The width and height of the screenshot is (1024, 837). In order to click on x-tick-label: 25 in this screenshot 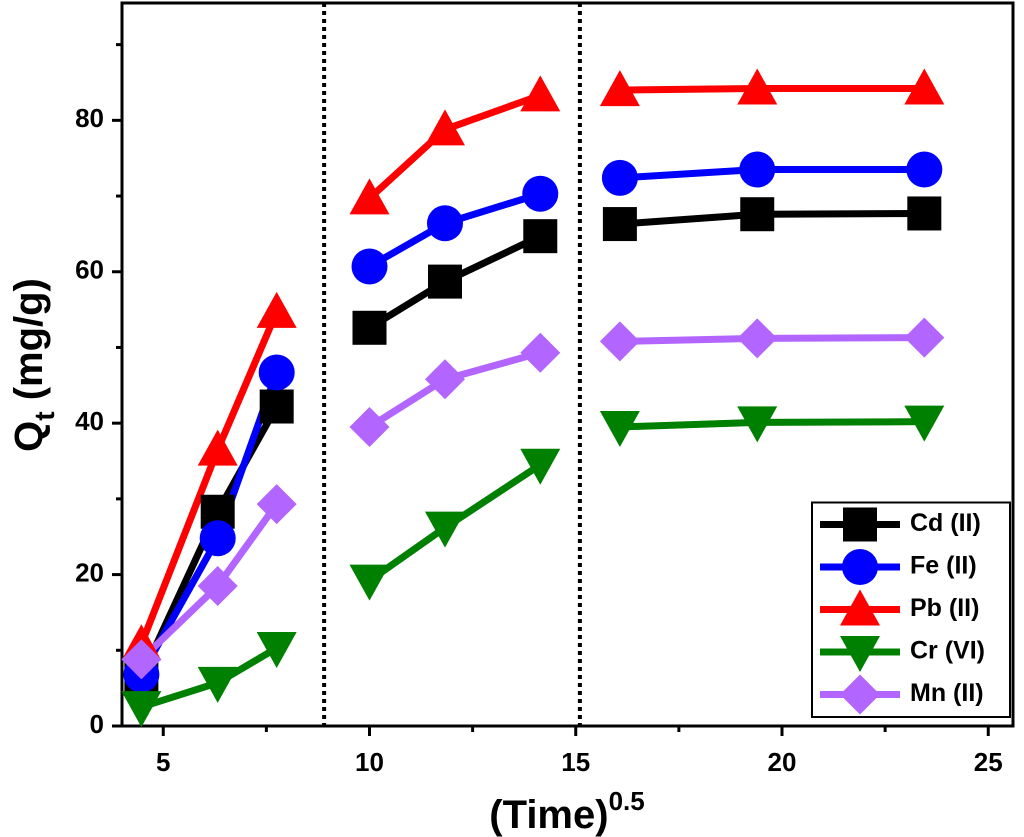, I will do `click(988, 762)`.